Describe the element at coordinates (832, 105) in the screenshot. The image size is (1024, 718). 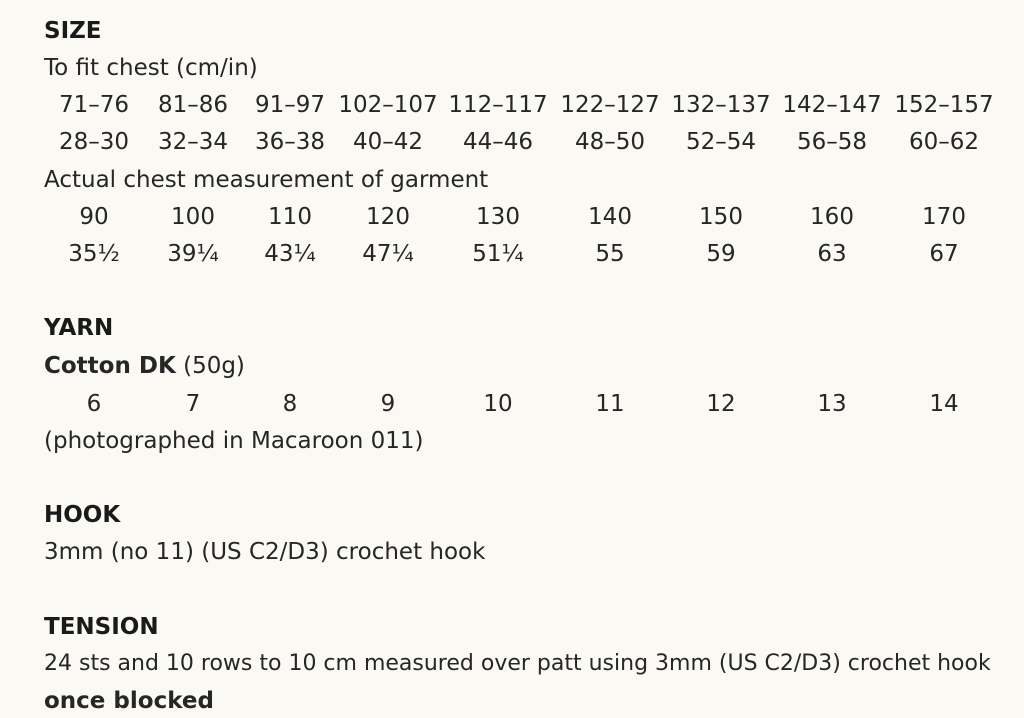
I see `table-cell: 142–147` at that location.